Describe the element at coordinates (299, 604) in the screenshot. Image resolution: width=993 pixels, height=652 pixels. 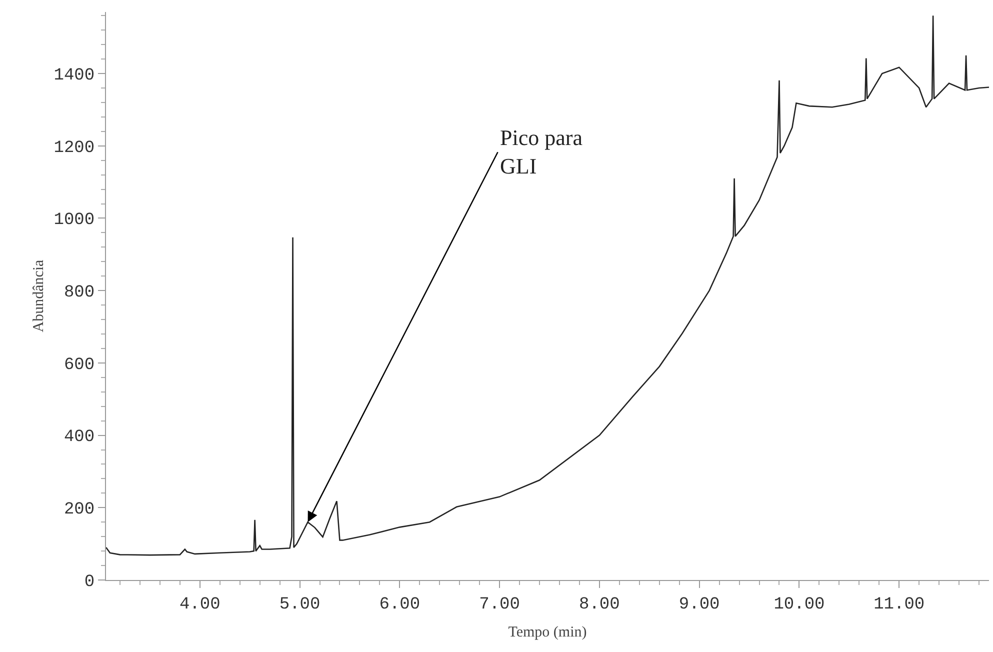
I see `x-tick-label: 5.00` at that location.